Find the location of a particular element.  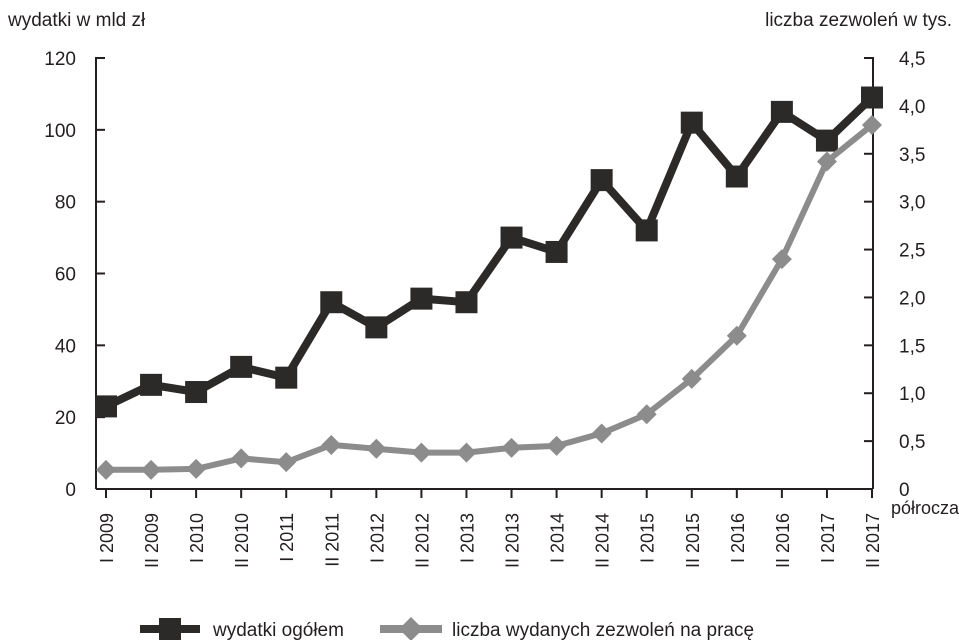

right-tick-label: 3,0 is located at coordinates (912, 203).